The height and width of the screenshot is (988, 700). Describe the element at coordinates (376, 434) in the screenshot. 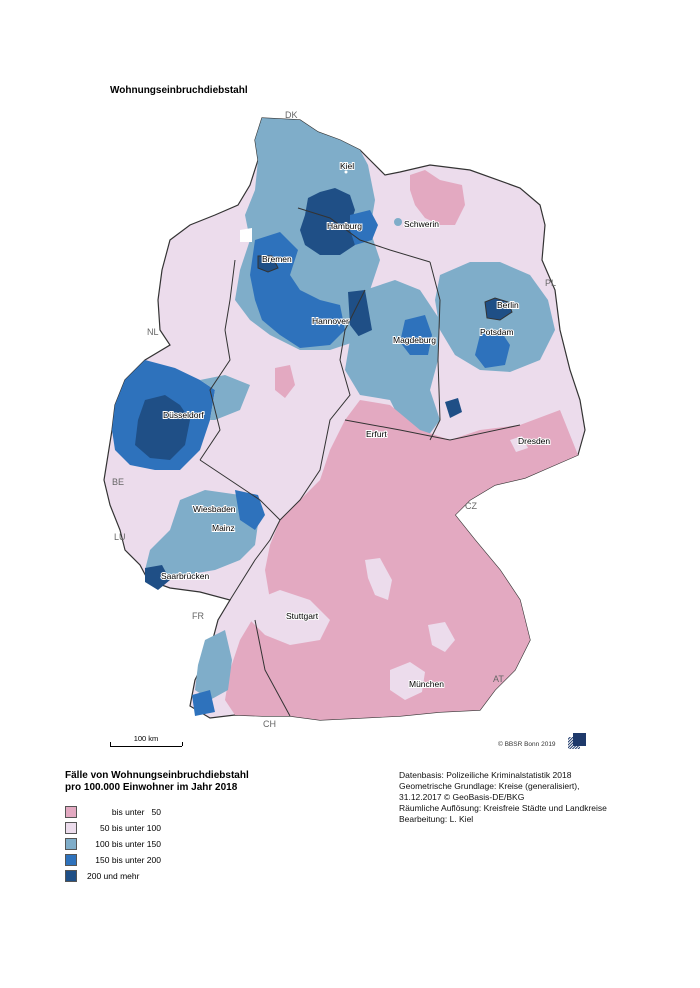

I see `city-label-erfurt: Erfurt` at that location.